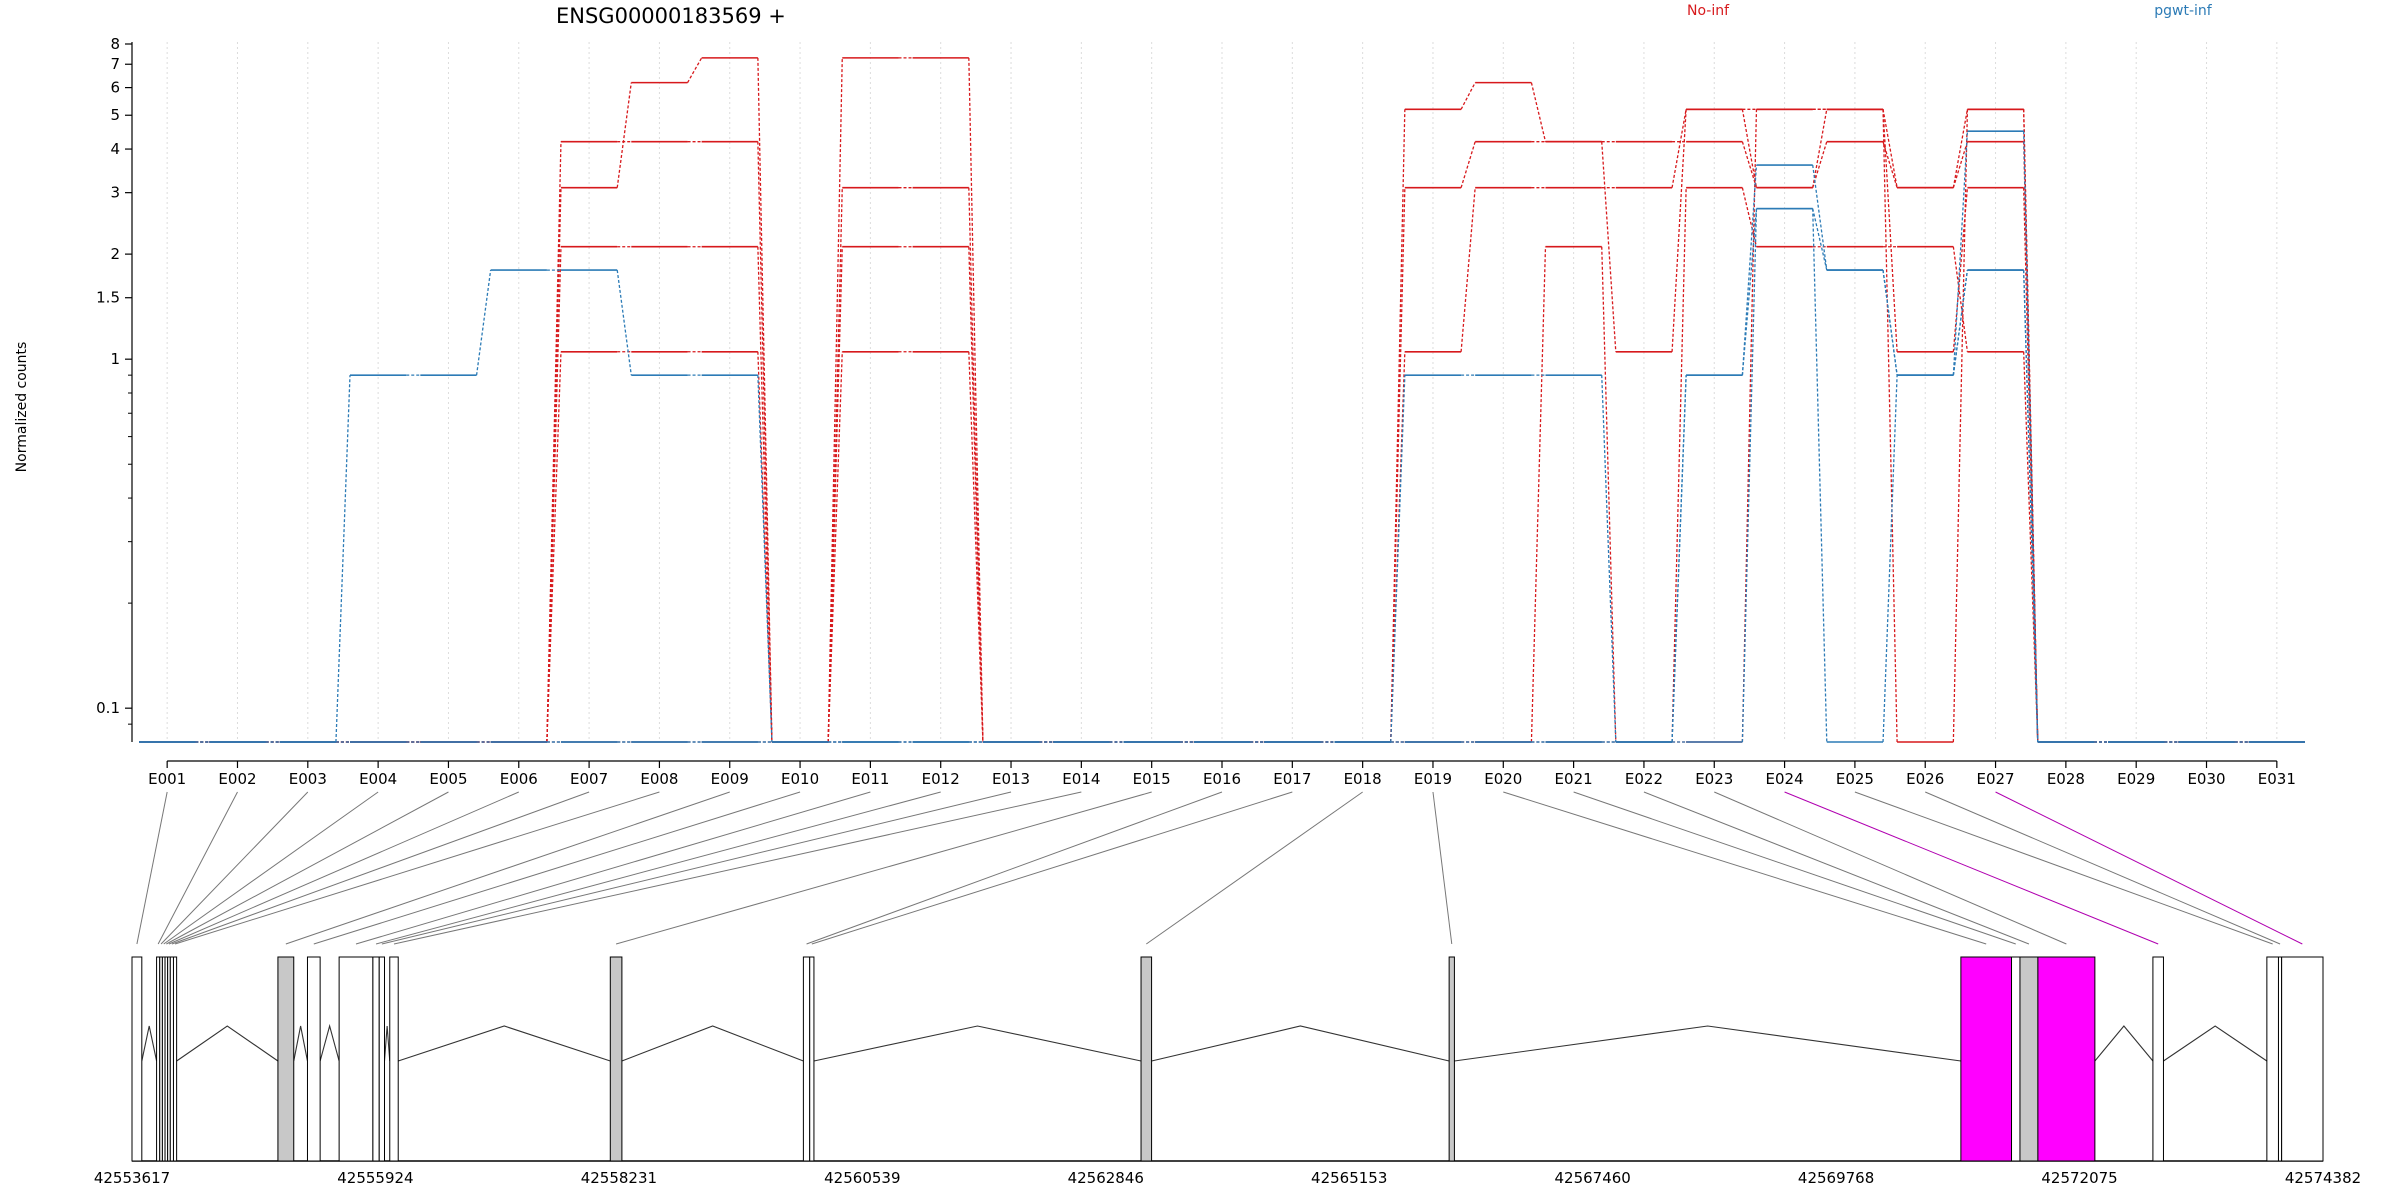  Describe the element at coordinates (376, 1059) in the screenshot. I see `exon-box-E012` at that location.